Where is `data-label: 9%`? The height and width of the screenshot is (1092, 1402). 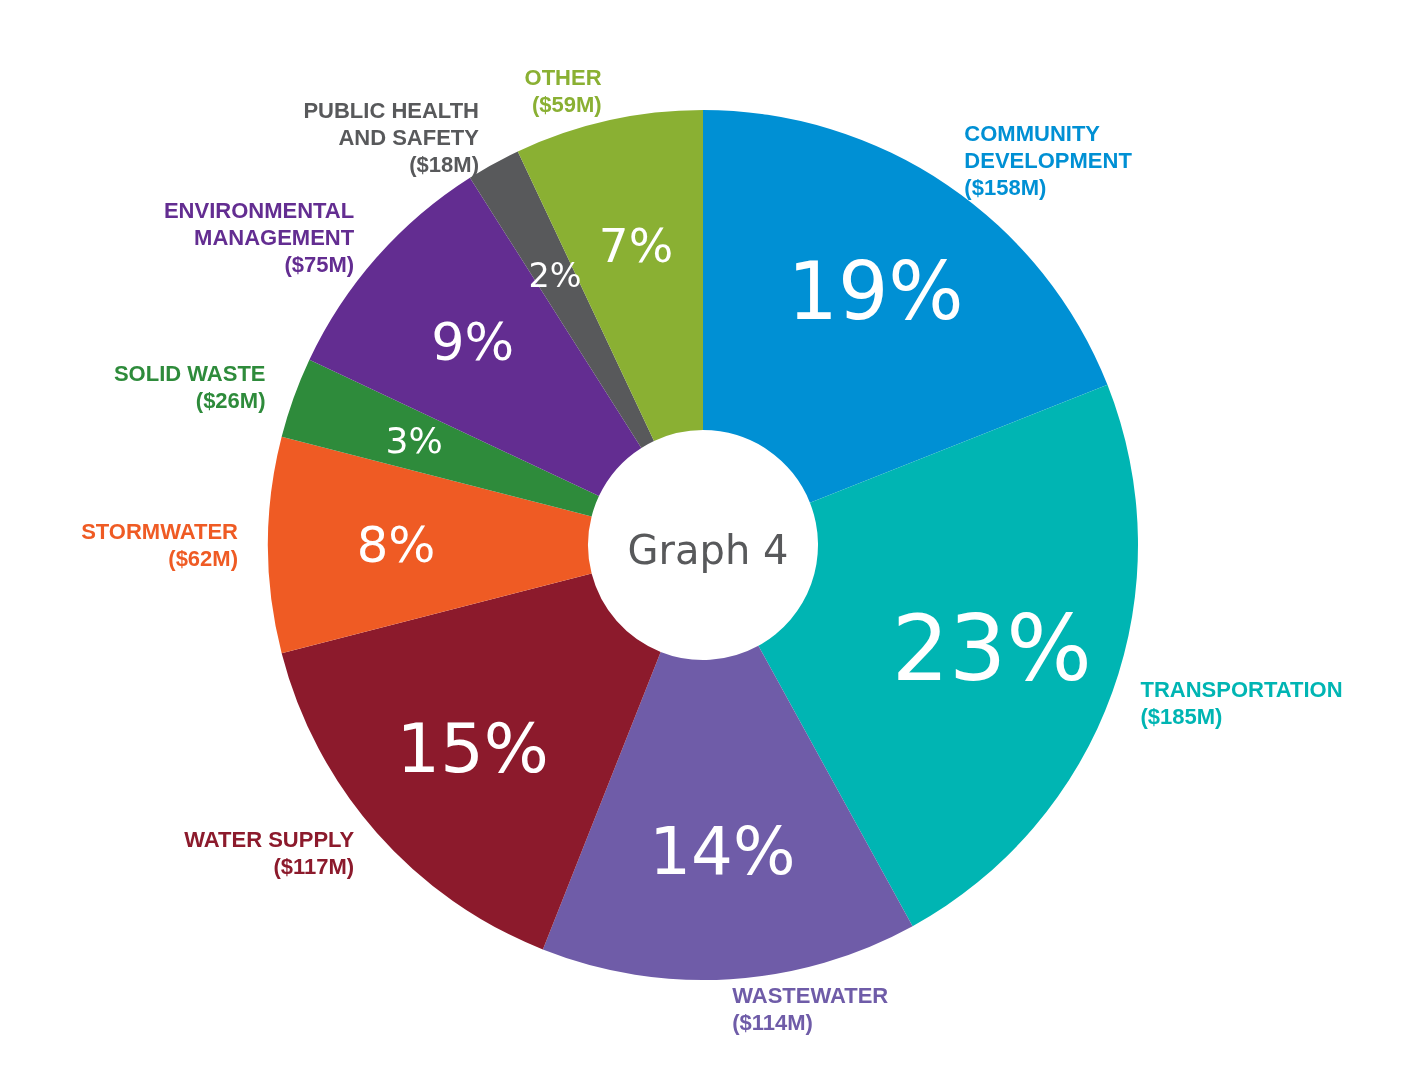 data-label: 9% is located at coordinates (473, 342).